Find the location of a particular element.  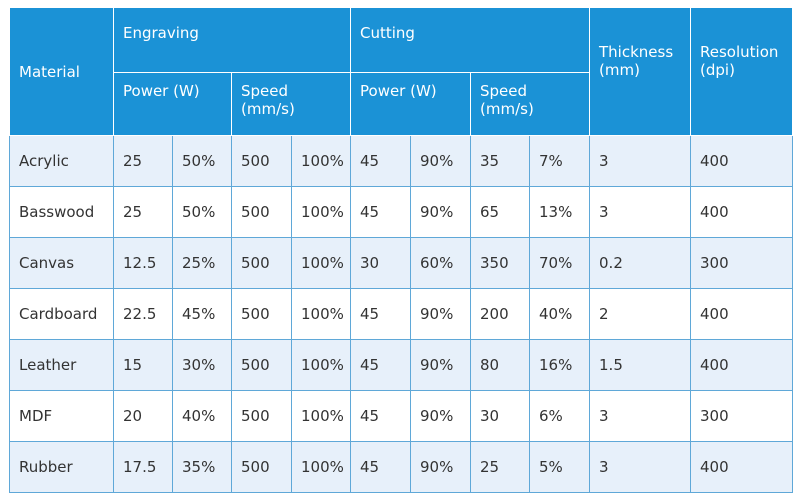

table-cell: 6% is located at coordinates (559, 416).